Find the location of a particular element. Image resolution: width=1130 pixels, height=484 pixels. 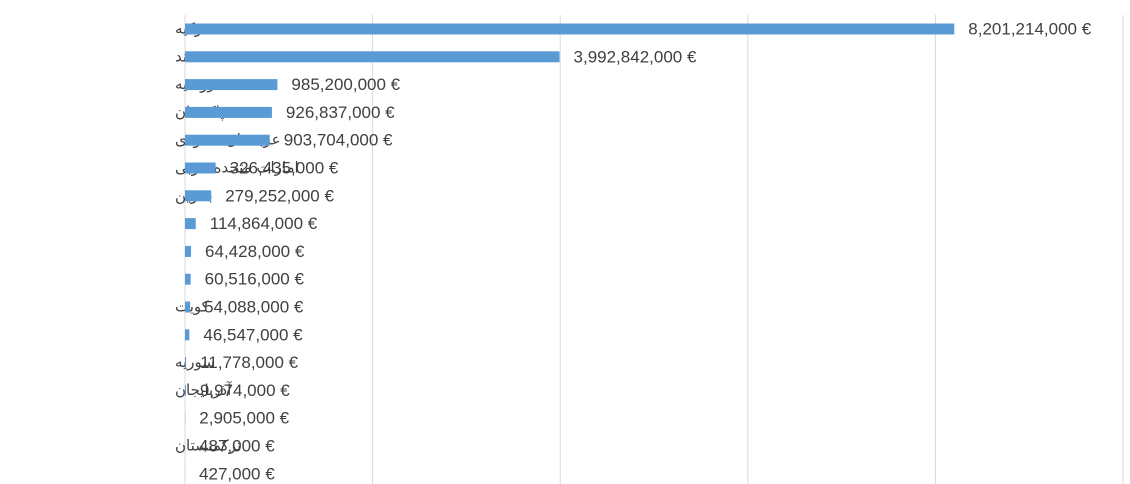

data-label: 114,864,000 € is located at coordinates (264, 223).